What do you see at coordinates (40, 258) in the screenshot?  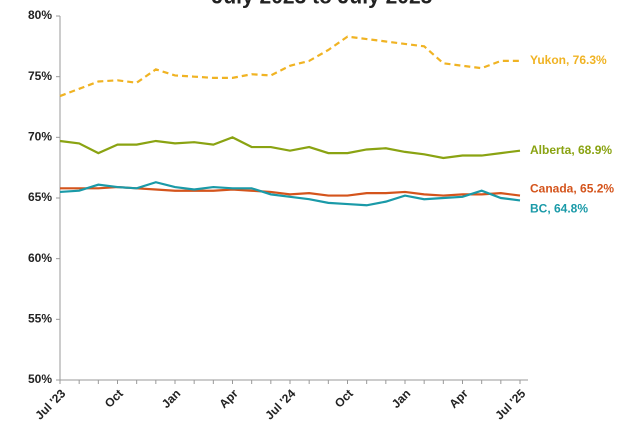 I see `y-tick-label: 60%` at bounding box center [40, 258].